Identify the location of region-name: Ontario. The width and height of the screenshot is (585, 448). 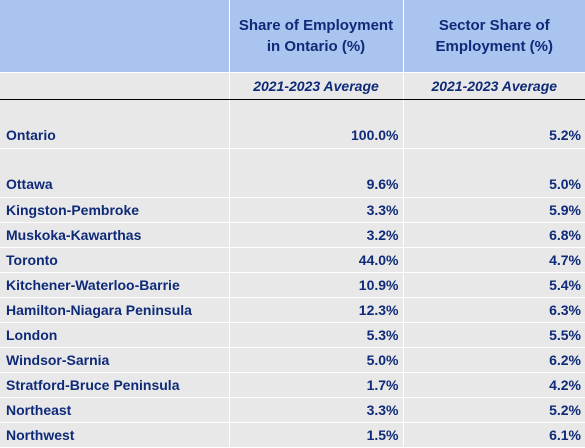
(115, 136).